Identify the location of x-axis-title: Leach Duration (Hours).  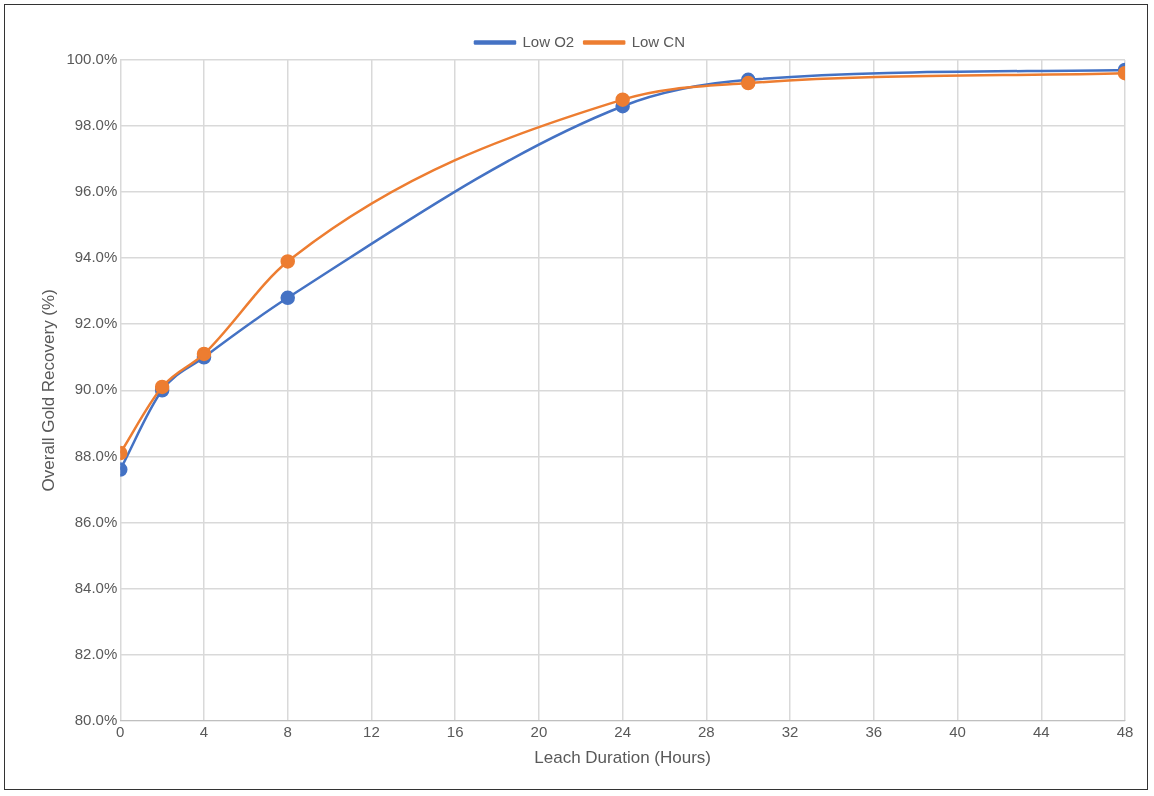
(622, 758).